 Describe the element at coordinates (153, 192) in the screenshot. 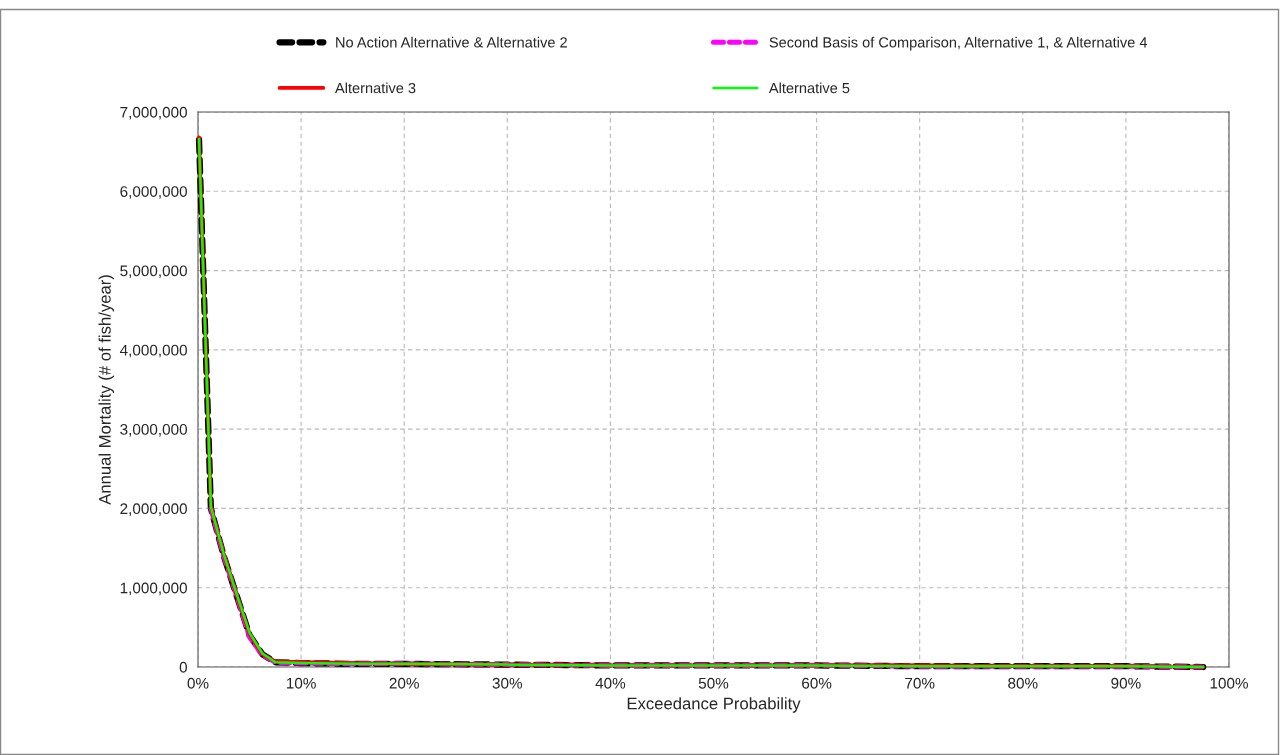

I see `y-tick-label: 6,000,000` at that location.